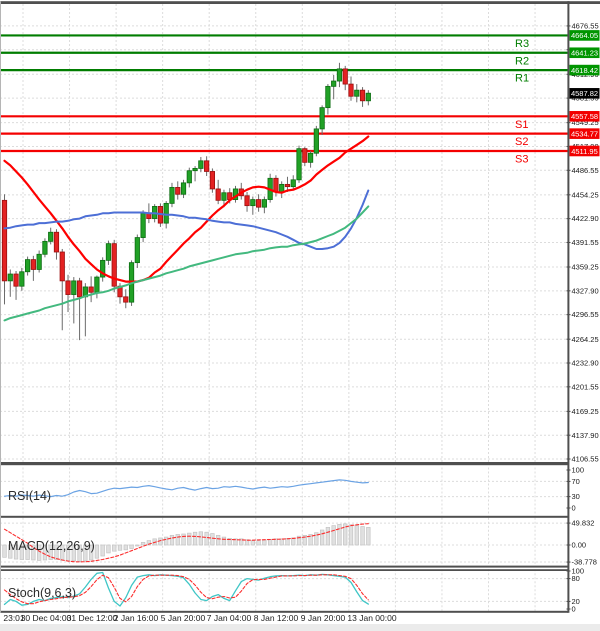 The width and height of the screenshot is (600, 631). What do you see at coordinates (229, 618) in the screenshot?
I see `x-axis-label: 7 Jan 04:00` at bounding box center [229, 618].